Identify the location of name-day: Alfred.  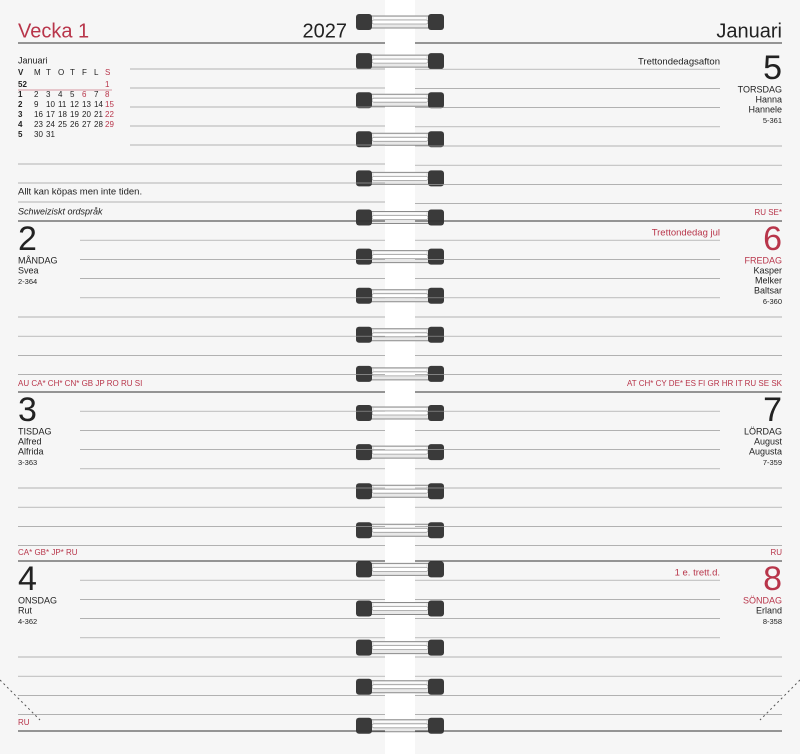
(30, 441).